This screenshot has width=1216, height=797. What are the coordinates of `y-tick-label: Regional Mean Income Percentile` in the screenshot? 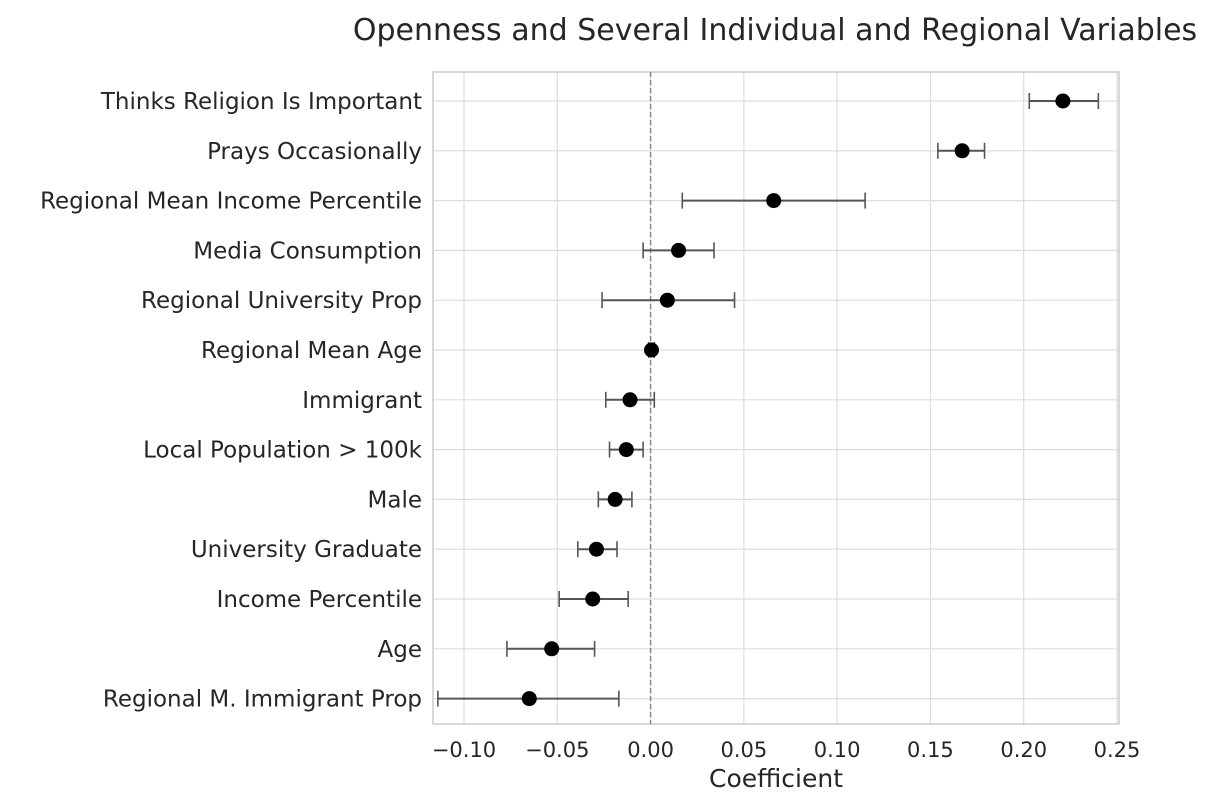 It's located at (231, 202).